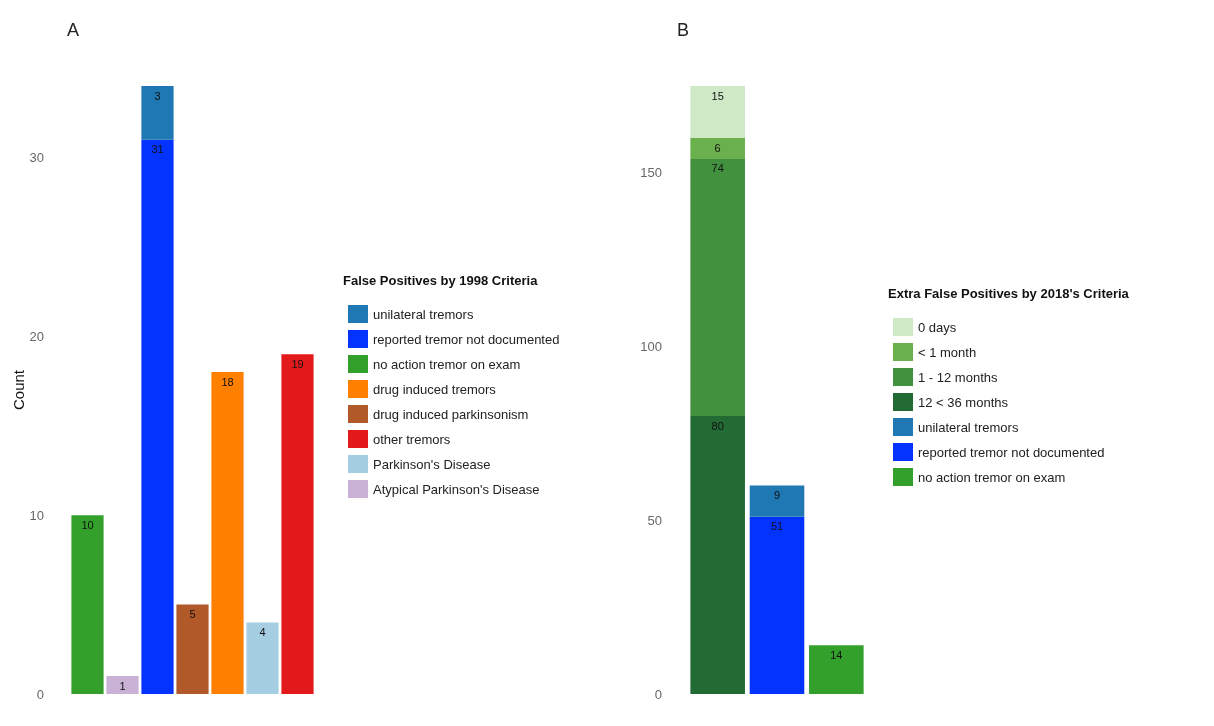 This screenshot has width=1214, height=726. What do you see at coordinates (683, 30) in the screenshot?
I see `chart-title: B` at bounding box center [683, 30].